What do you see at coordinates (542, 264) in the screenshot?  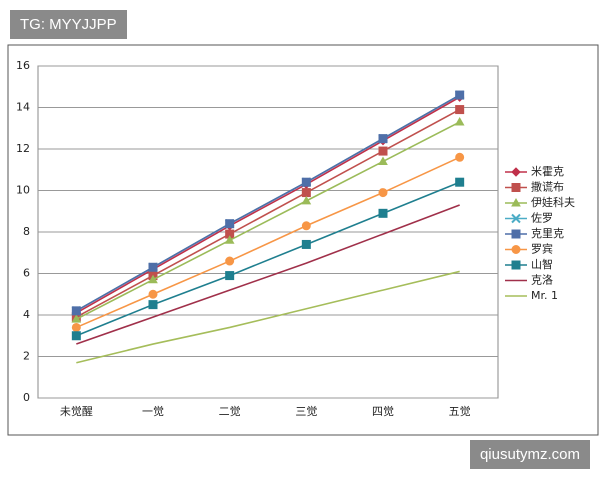 I see `legend-label: 山智` at bounding box center [542, 264].